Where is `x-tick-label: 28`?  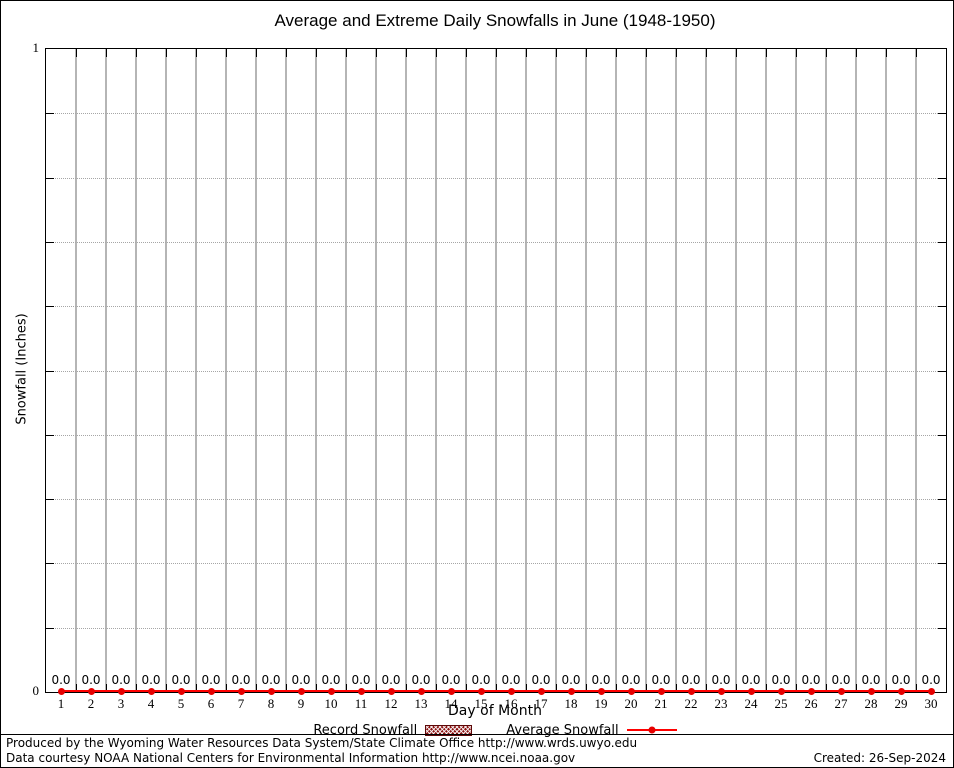
x-tick-label: 28 is located at coordinates (871, 703).